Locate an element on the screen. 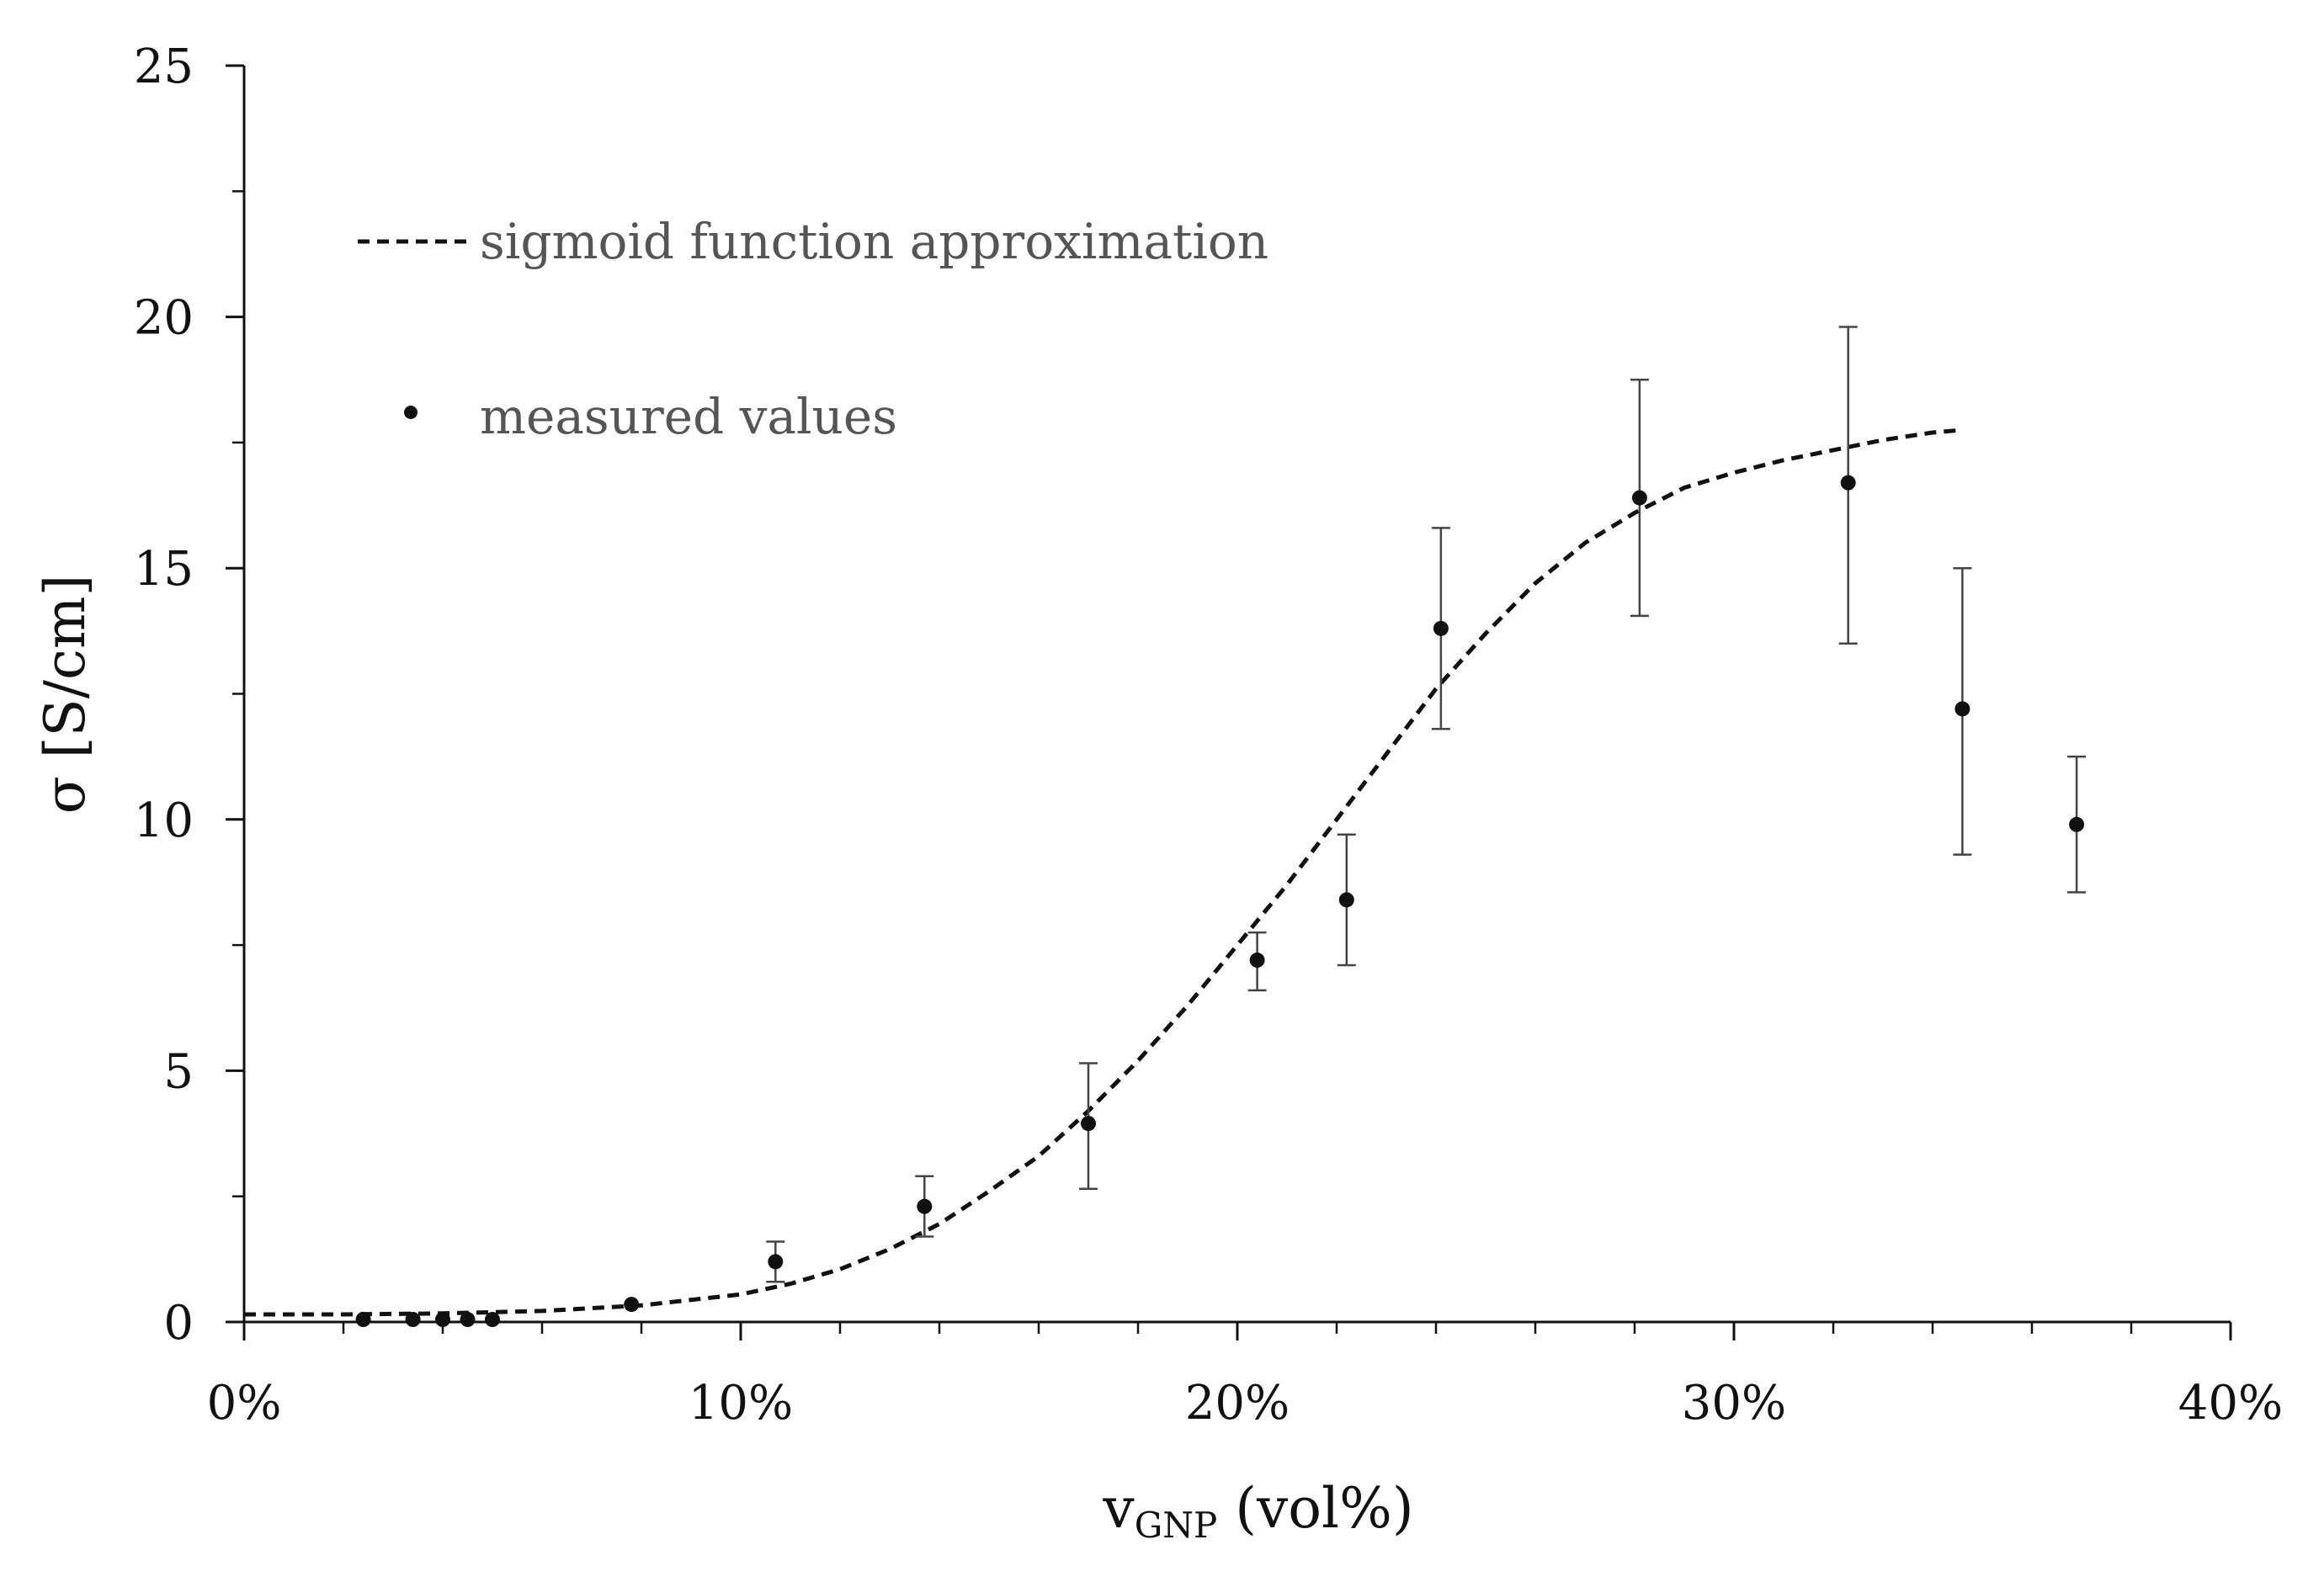 The width and height of the screenshot is (2324, 1582). x-axis-title: vGNP (vol%) is located at coordinates (1258, 1511).